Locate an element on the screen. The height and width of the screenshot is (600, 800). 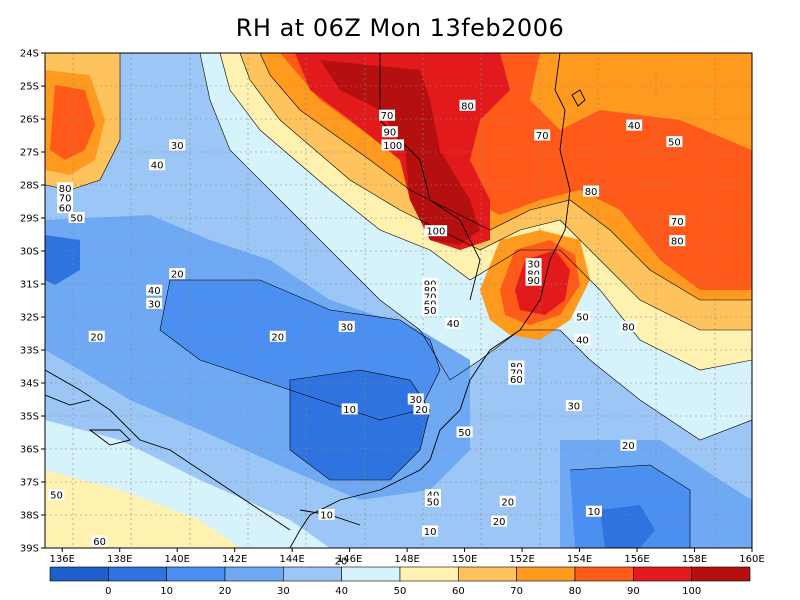
latitude-label: 26S is located at coordinates (29, 120).